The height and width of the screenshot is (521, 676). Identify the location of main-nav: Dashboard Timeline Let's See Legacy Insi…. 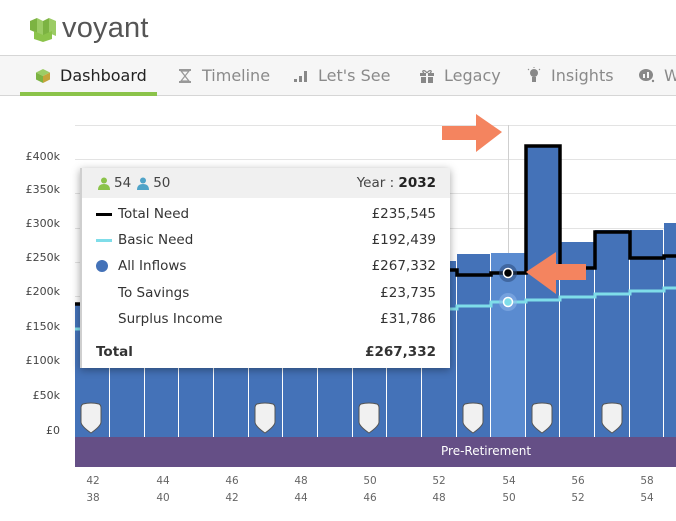
(338, 75).